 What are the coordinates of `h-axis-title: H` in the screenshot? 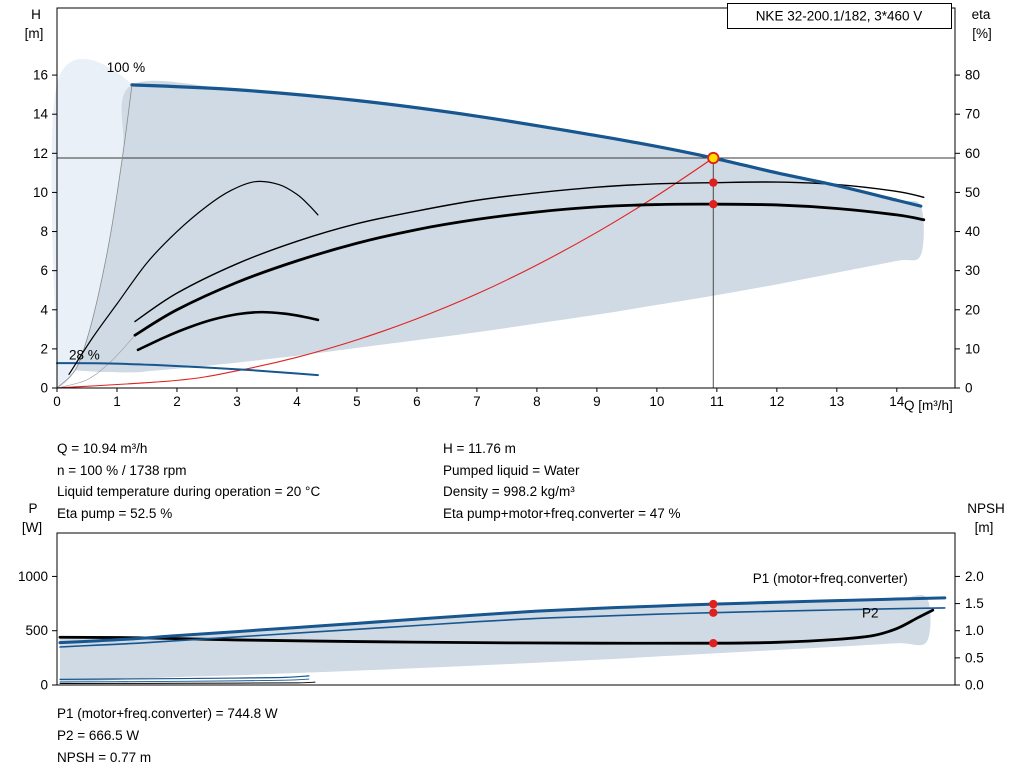 It's located at (36, 14).